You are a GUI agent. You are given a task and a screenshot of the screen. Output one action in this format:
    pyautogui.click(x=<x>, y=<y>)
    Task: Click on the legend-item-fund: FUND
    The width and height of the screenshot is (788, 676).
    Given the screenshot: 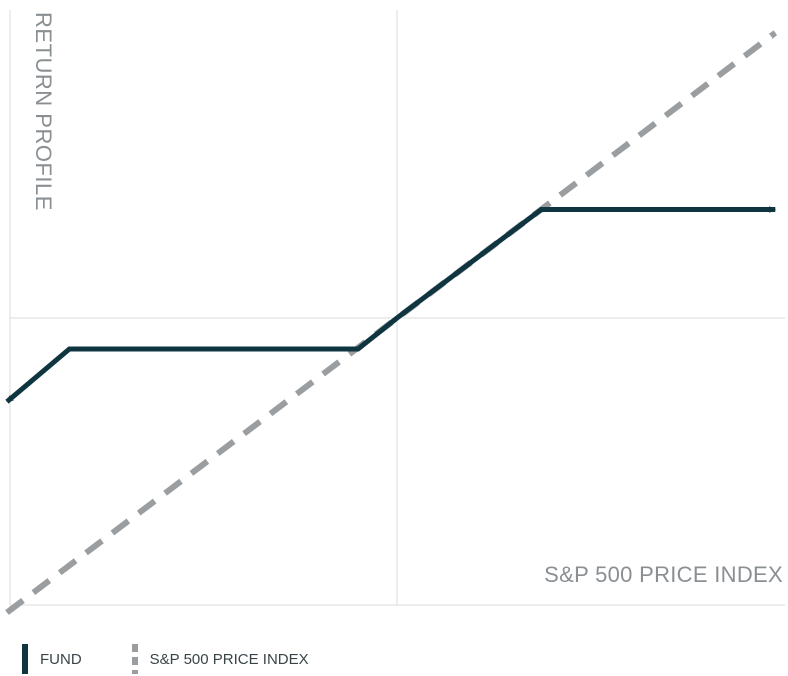 What is the action you would take?
    pyautogui.click(x=52, y=659)
    